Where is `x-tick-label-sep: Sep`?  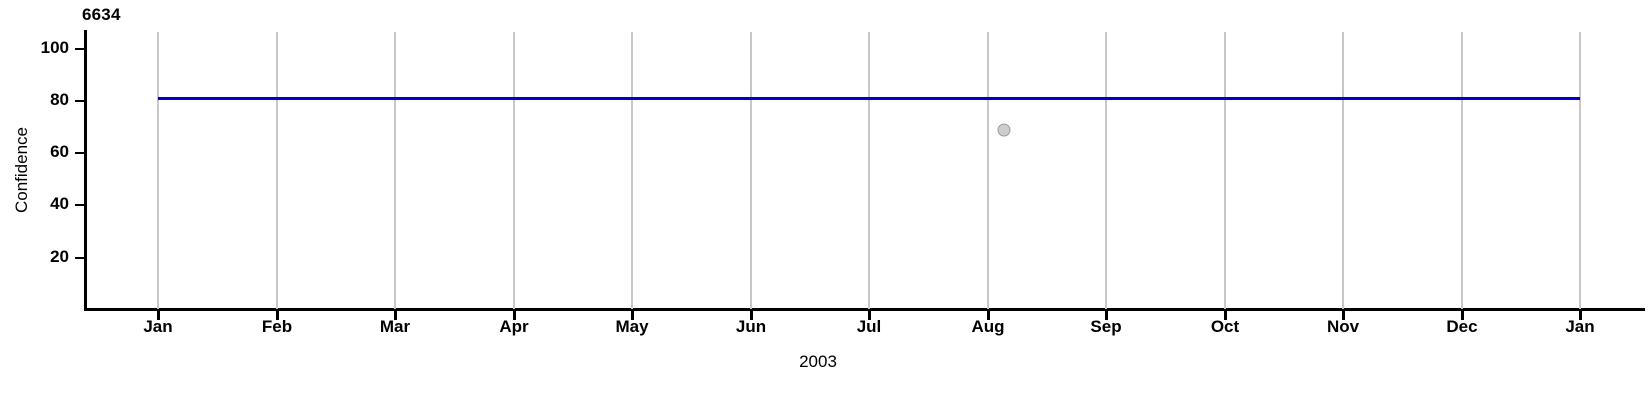 x-tick-label-sep: Sep is located at coordinates (1106, 326).